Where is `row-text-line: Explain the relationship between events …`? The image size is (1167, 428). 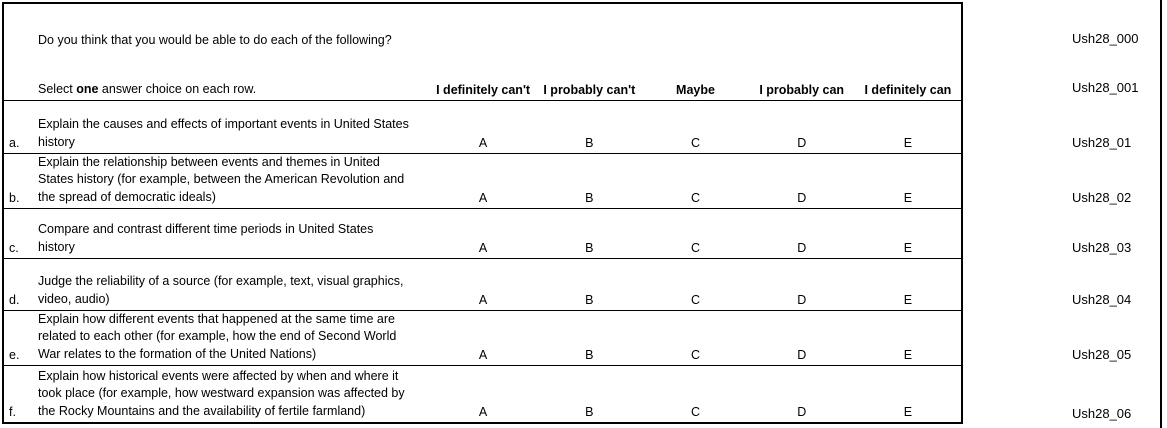 row-text-line: Explain the relationship between events … is located at coordinates (209, 161).